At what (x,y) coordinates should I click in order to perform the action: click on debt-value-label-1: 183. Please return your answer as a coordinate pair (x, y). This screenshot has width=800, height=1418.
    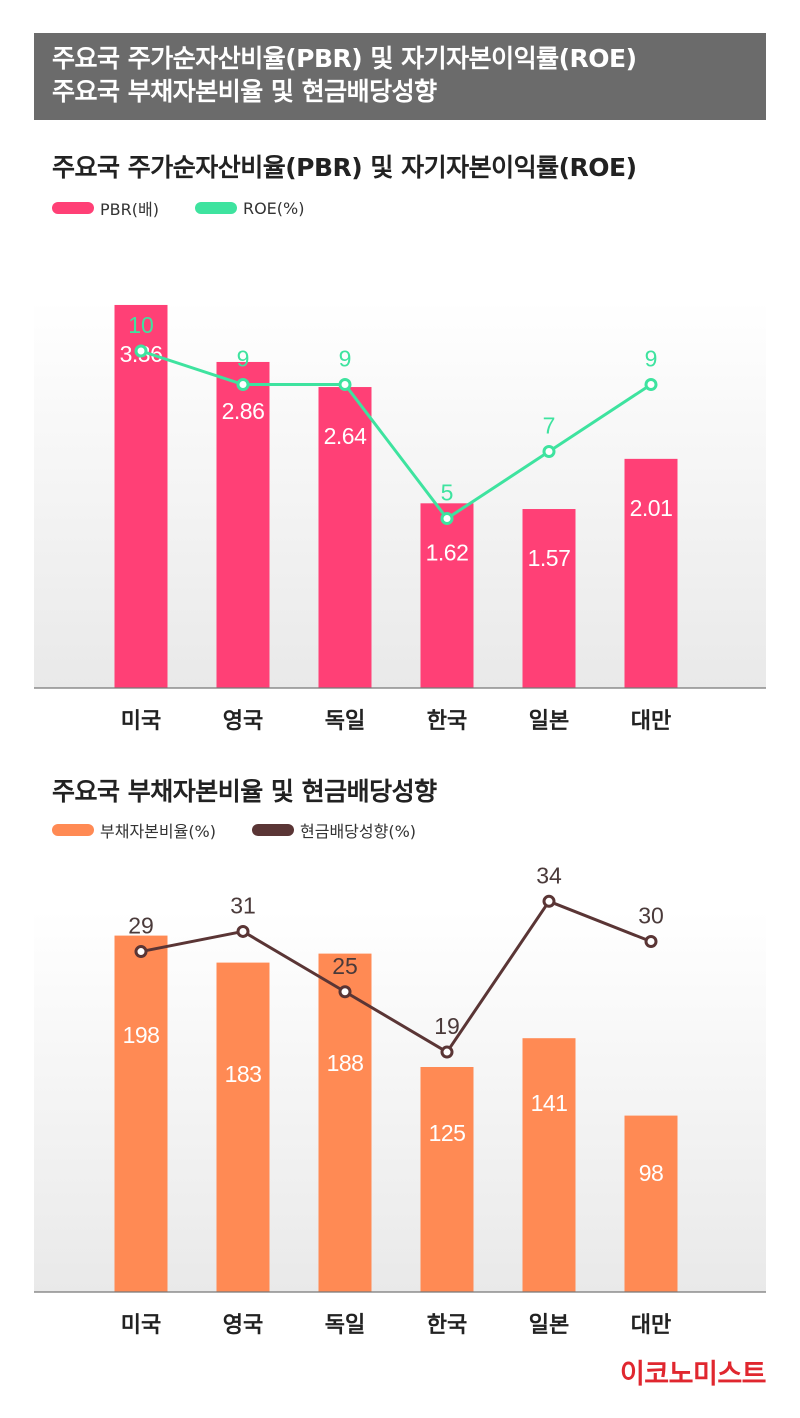
    Looking at the image, I should click on (243, 1074).